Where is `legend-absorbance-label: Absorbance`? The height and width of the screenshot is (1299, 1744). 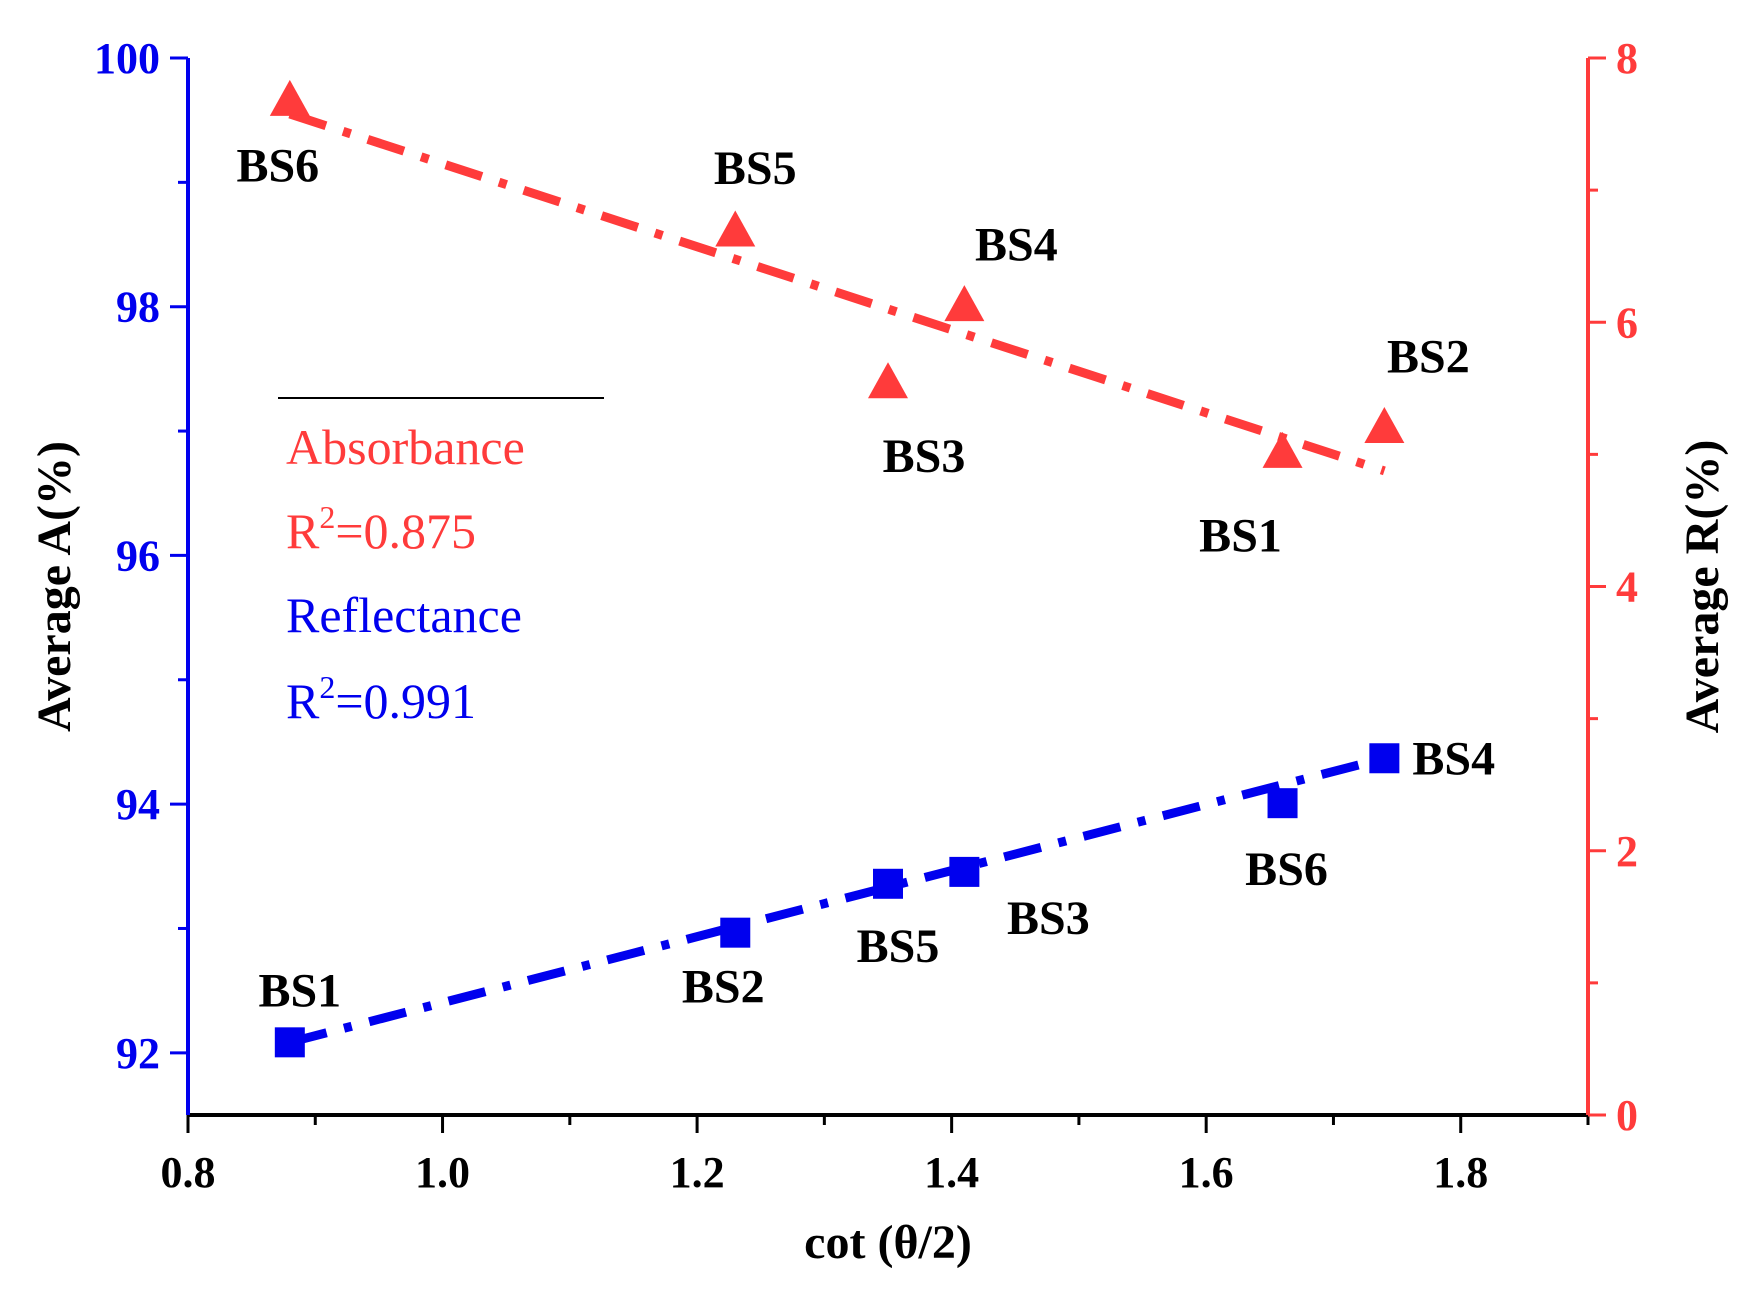 legend-absorbance-label: Absorbance is located at coordinates (405, 447).